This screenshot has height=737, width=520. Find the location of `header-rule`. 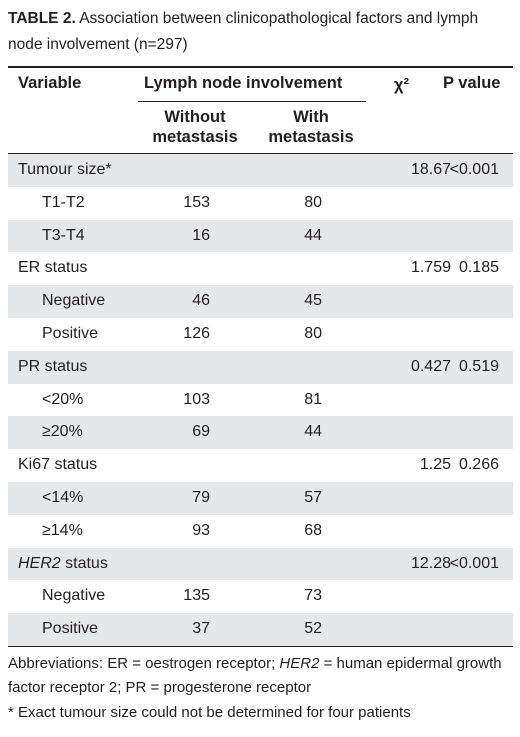

header-rule is located at coordinates (260, 154).